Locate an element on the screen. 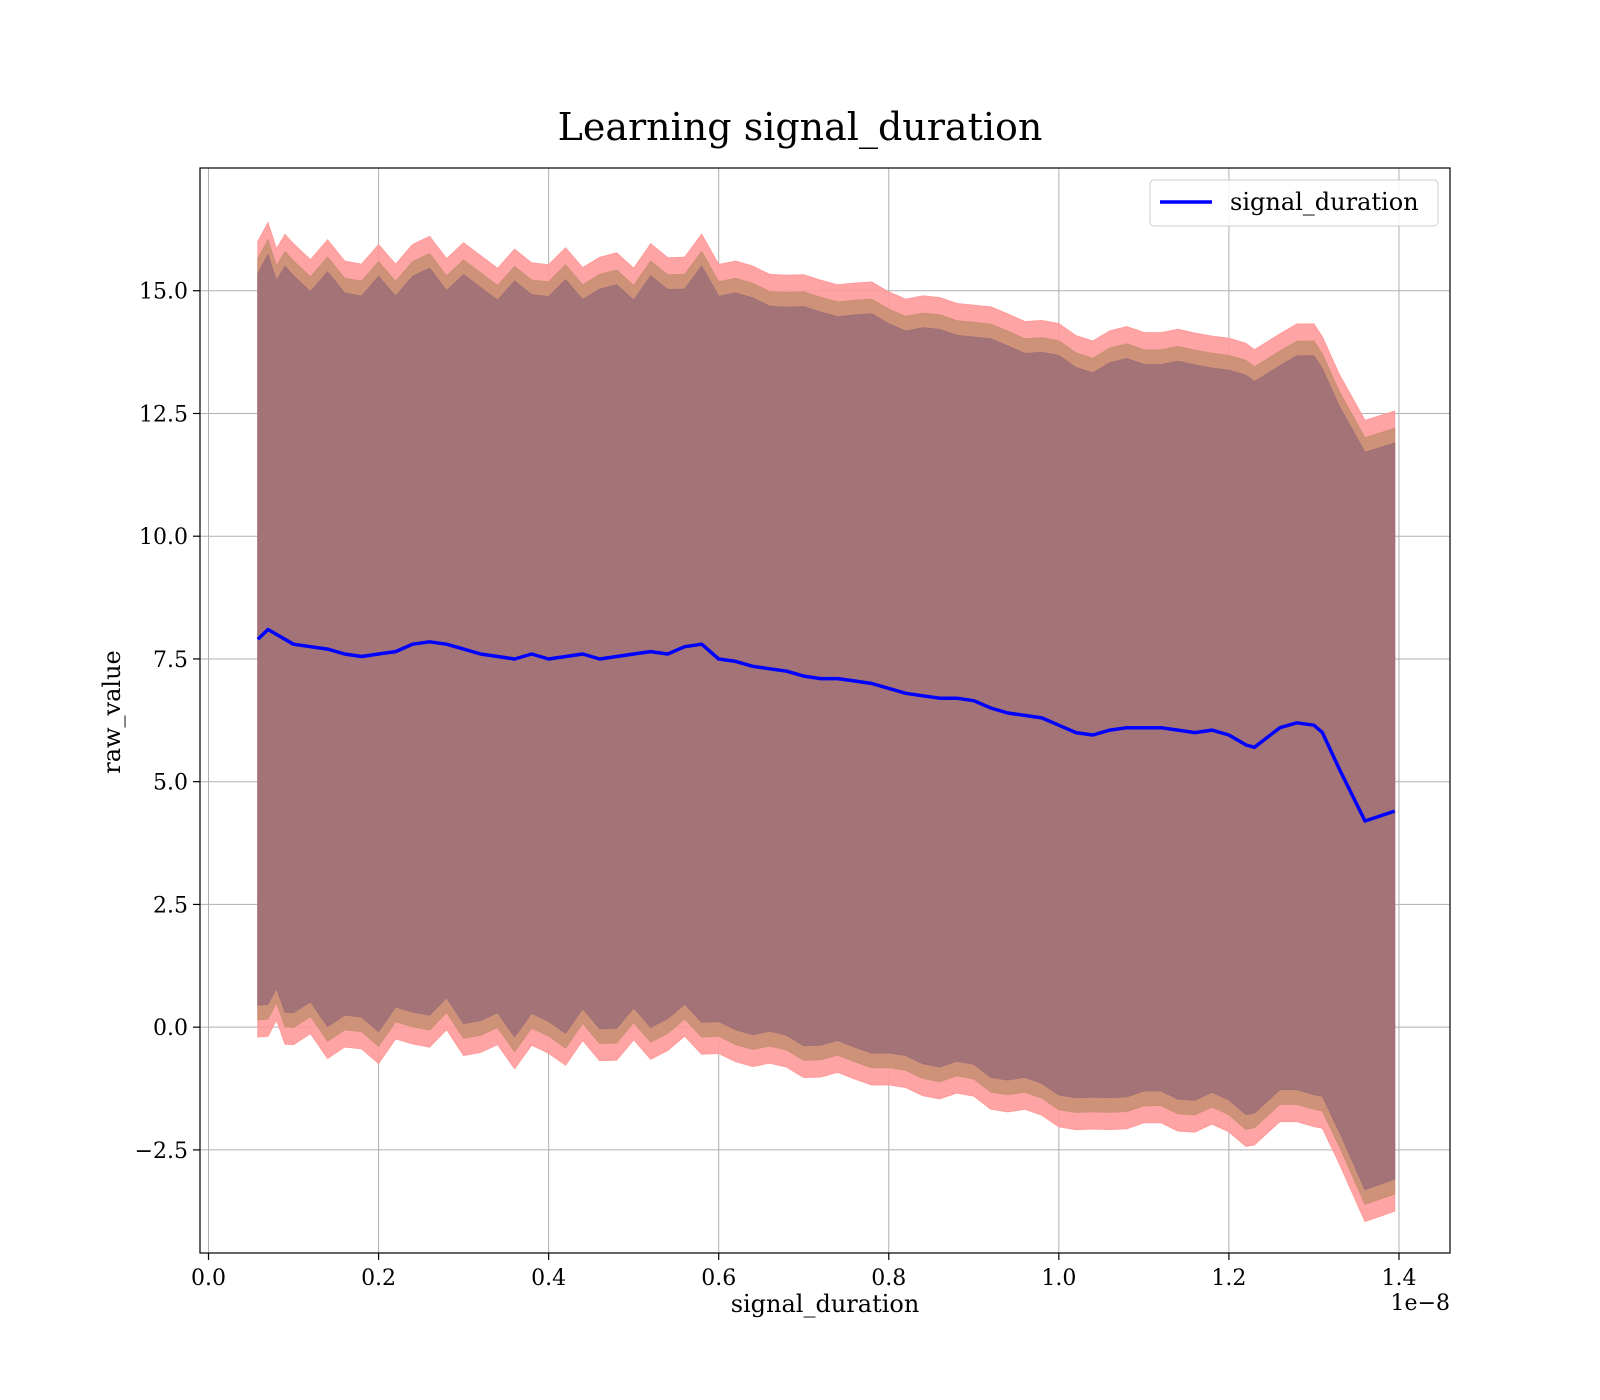  y-axis-label: raw_value is located at coordinates (112, 712).